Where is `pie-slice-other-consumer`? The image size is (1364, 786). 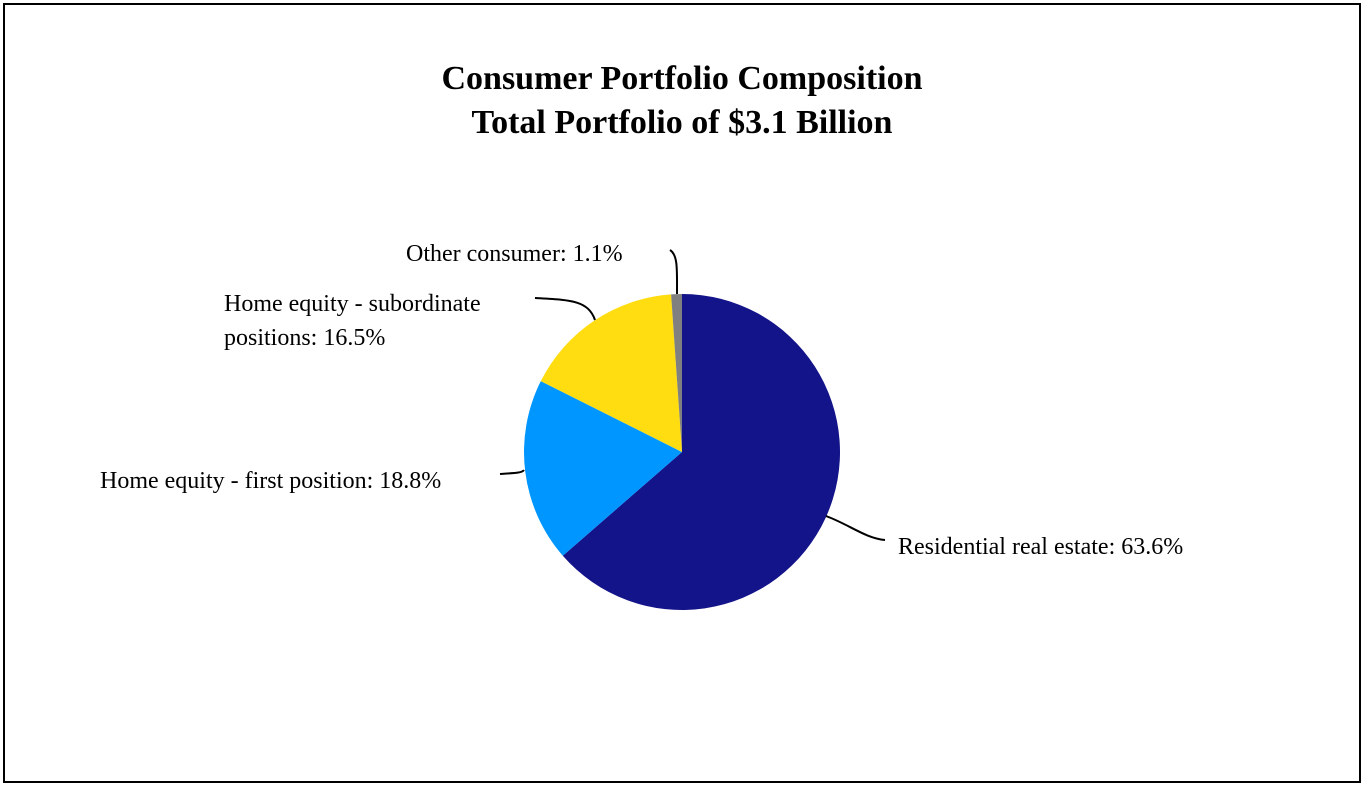
pie-slice-other-consumer is located at coordinates (676, 373).